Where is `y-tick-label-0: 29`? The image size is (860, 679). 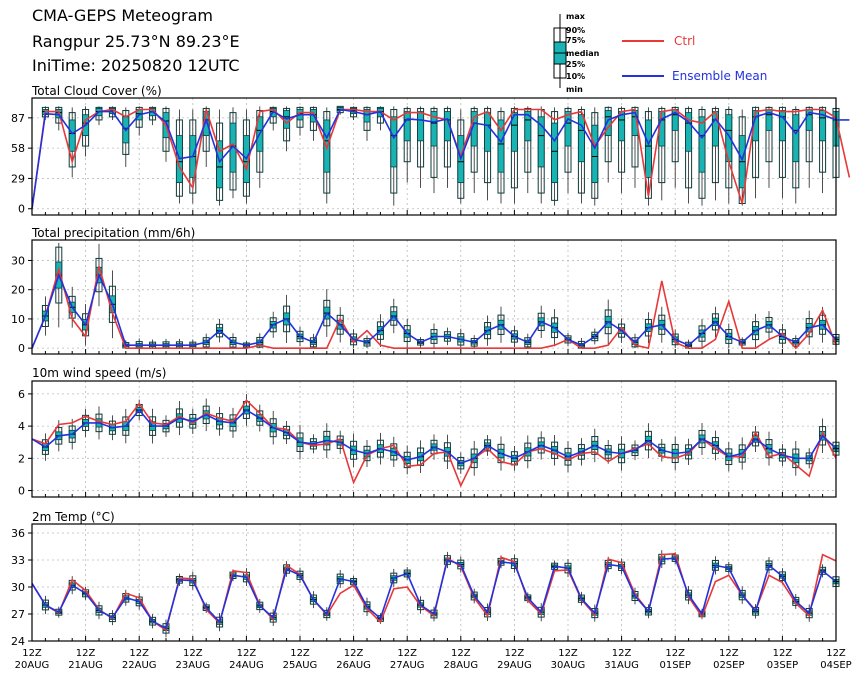 y-tick-label-0: 29 is located at coordinates (18, 178).